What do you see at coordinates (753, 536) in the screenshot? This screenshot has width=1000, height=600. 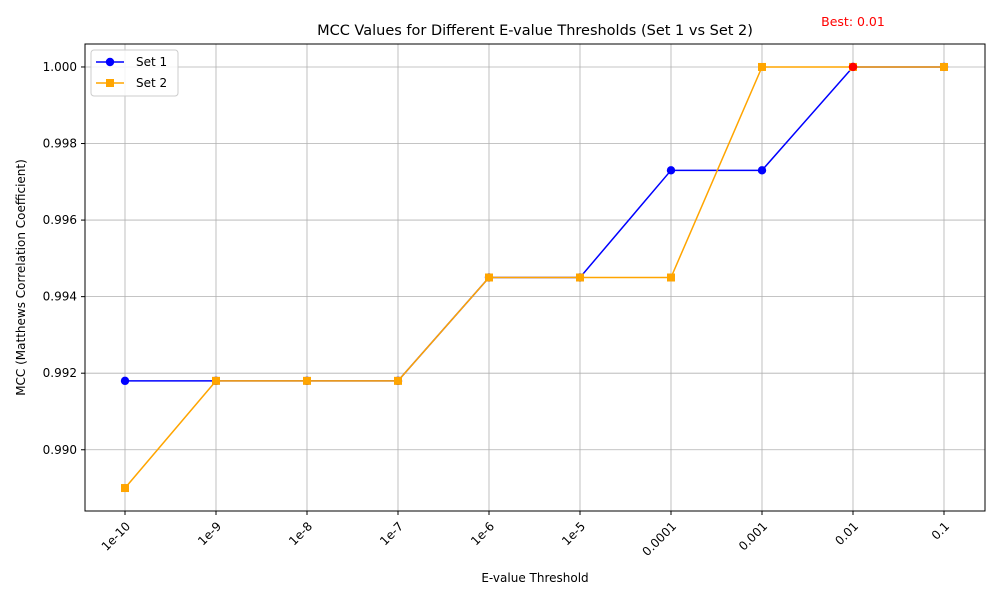 I see `x-tick-label: 0.001` at bounding box center [753, 536].